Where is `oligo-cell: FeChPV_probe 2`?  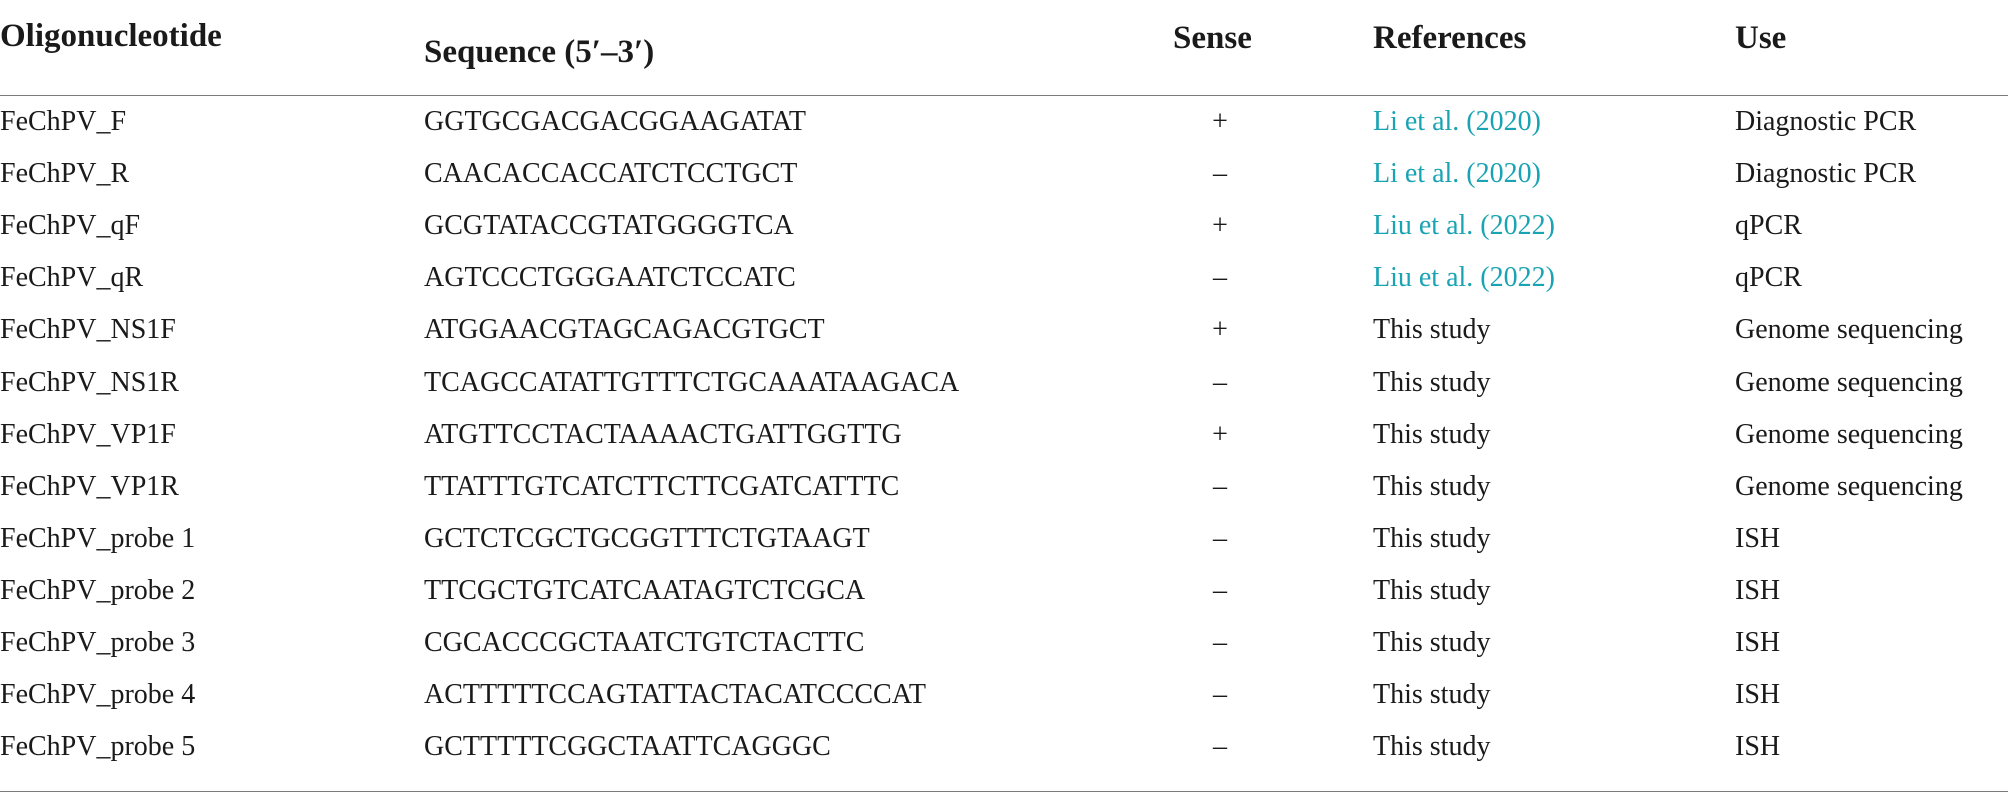
oligo-cell: FeChPV_probe 2 is located at coordinates (98, 590).